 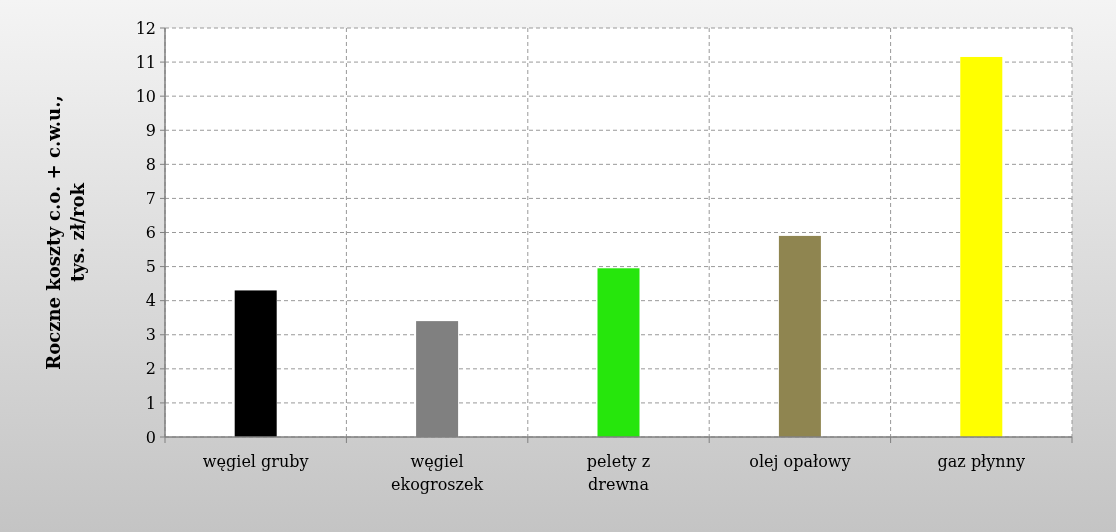 I want to click on x-tick-label: węgiel gruby, so click(x=255, y=461).